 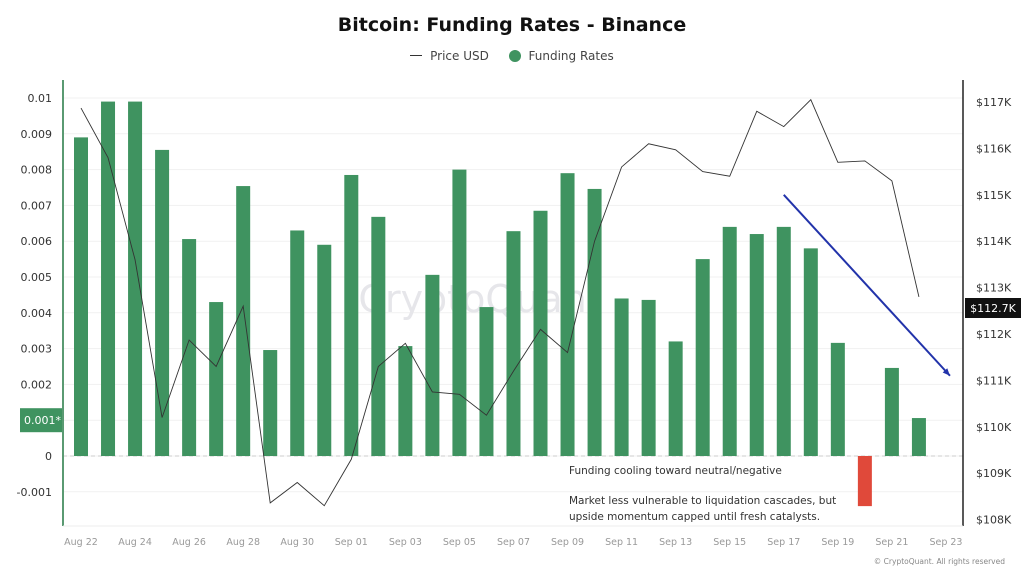 What do you see at coordinates (405, 542) in the screenshot?
I see `x-tick-label: Sep 03` at bounding box center [405, 542].